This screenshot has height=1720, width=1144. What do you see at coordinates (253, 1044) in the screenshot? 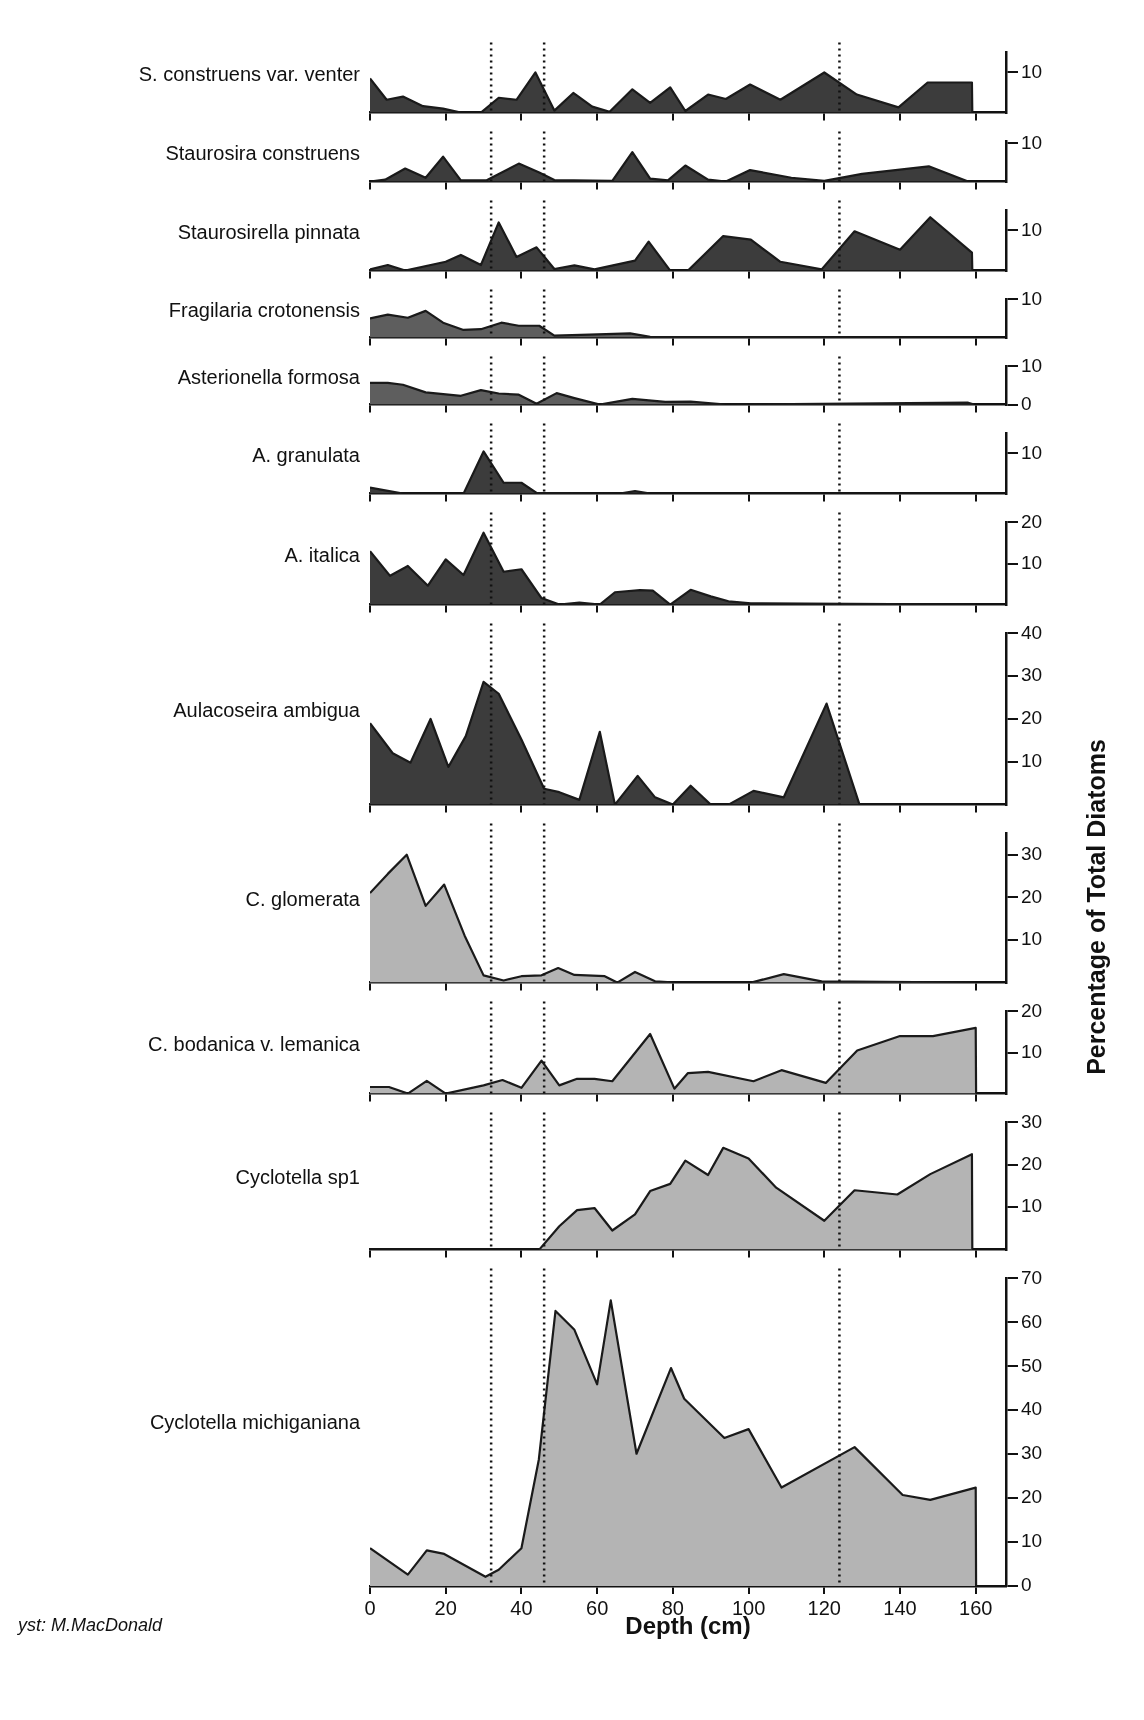
I see `text: C. bodanica v. lemanica` at bounding box center [253, 1044].